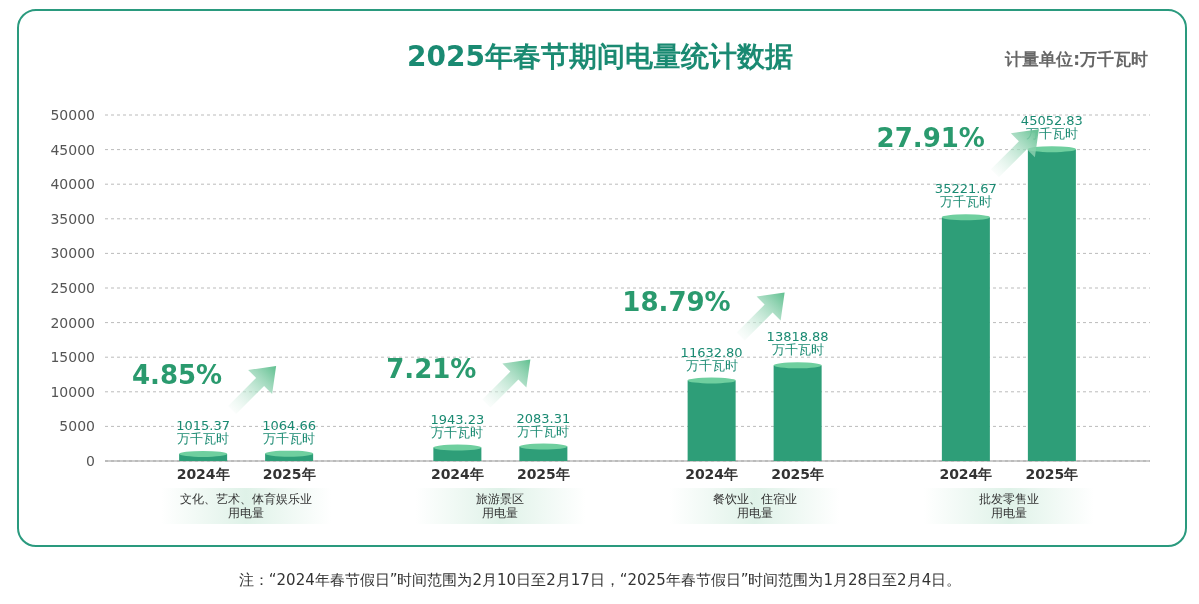  Describe the element at coordinates (72, 184) in the screenshot. I see `y-tick-label: 40000` at that location.